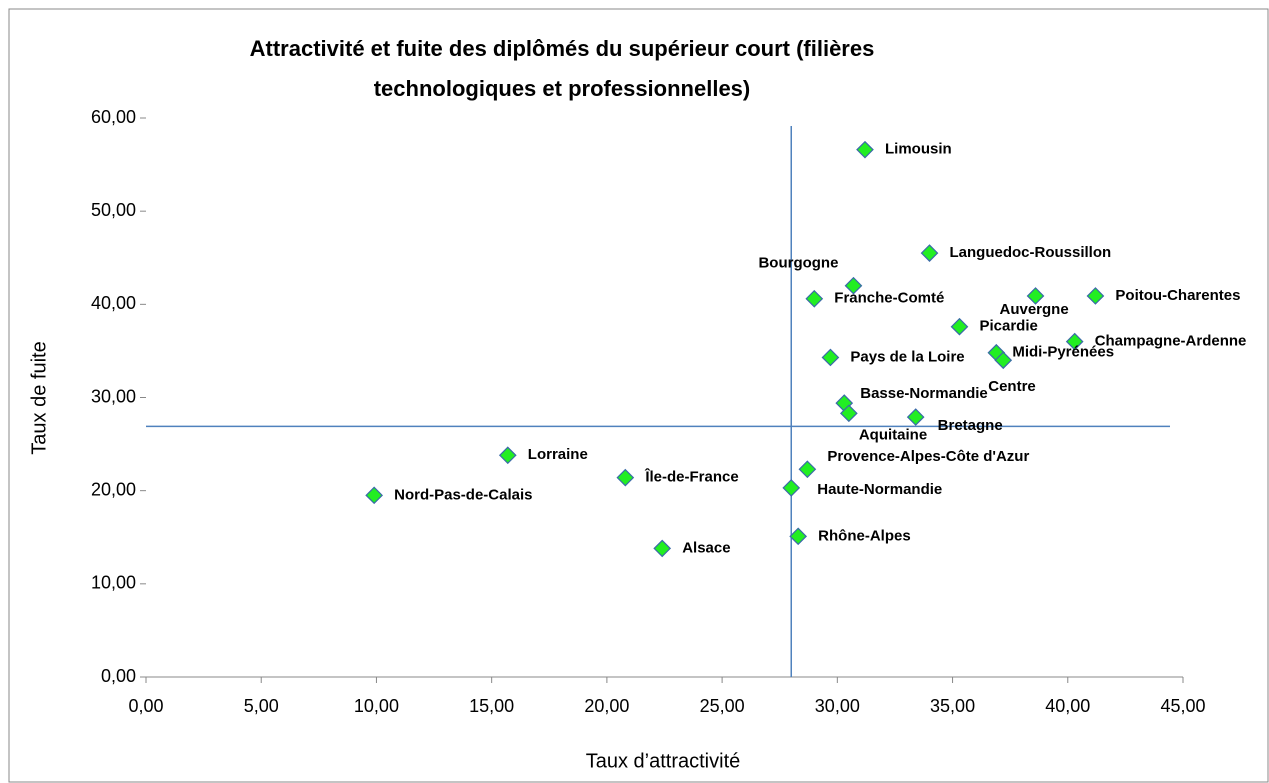  I want to click on point-label: Languedoc-Roussillon, so click(1031, 252).